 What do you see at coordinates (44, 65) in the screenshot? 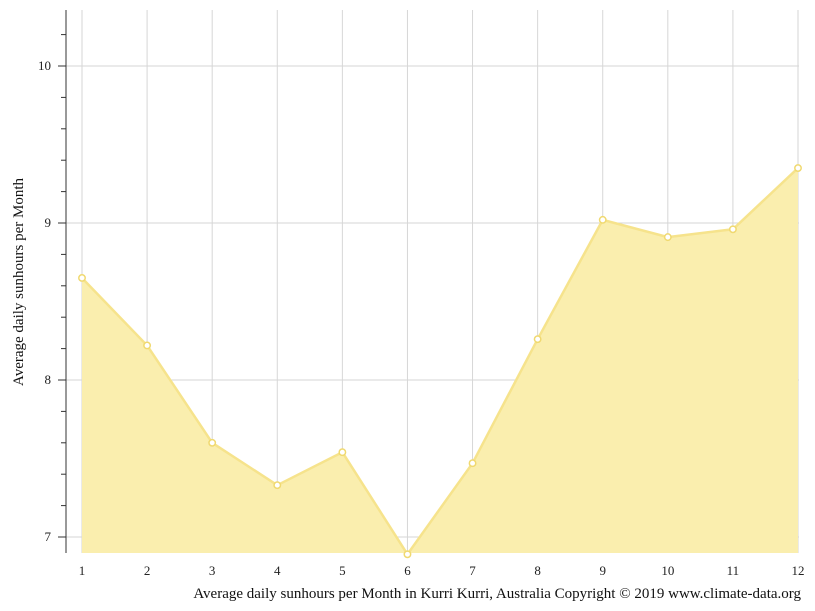
I see `y-tick-label: 10` at bounding box center [44, 65].